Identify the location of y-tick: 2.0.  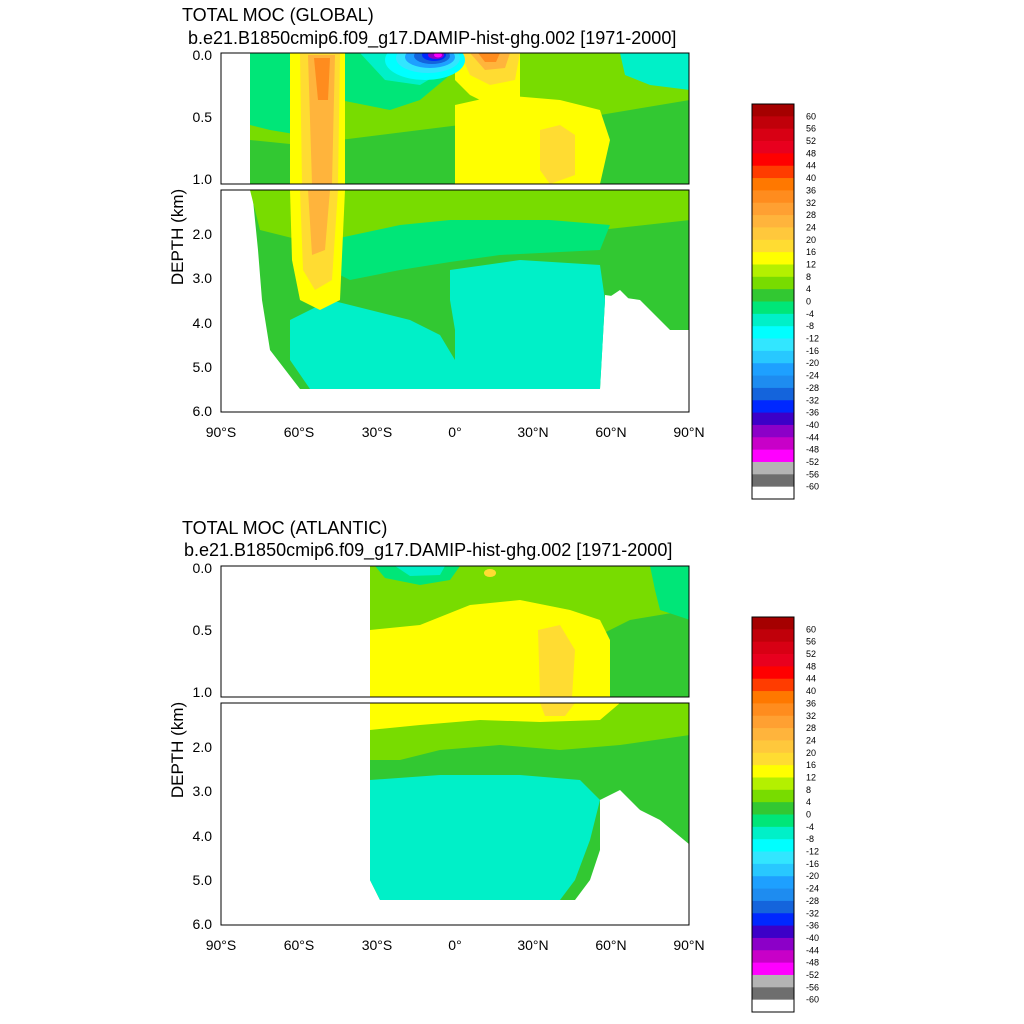
(203, 747).